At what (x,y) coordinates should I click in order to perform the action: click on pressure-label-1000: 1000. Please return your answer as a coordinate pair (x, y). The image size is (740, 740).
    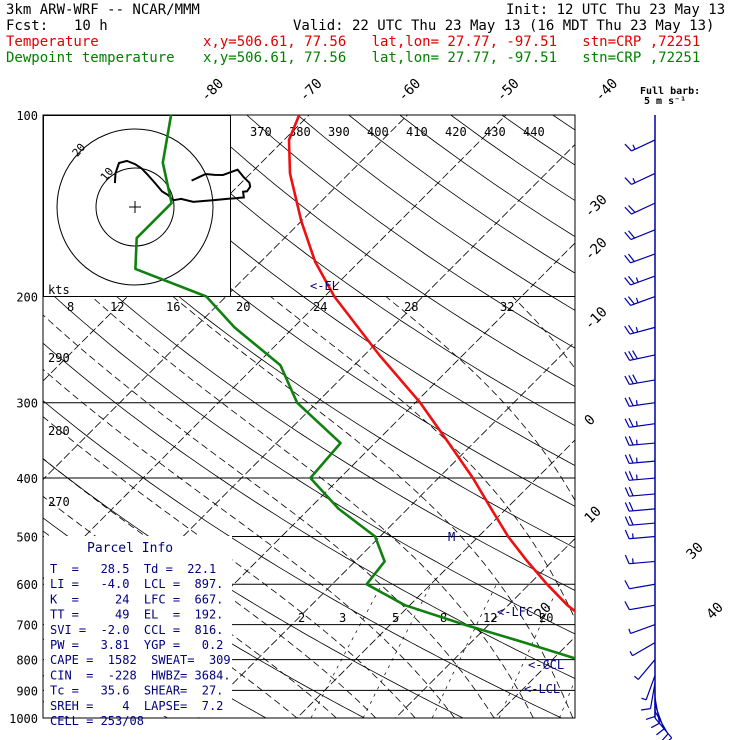
    Looking at the image, I should click on (23, 719).